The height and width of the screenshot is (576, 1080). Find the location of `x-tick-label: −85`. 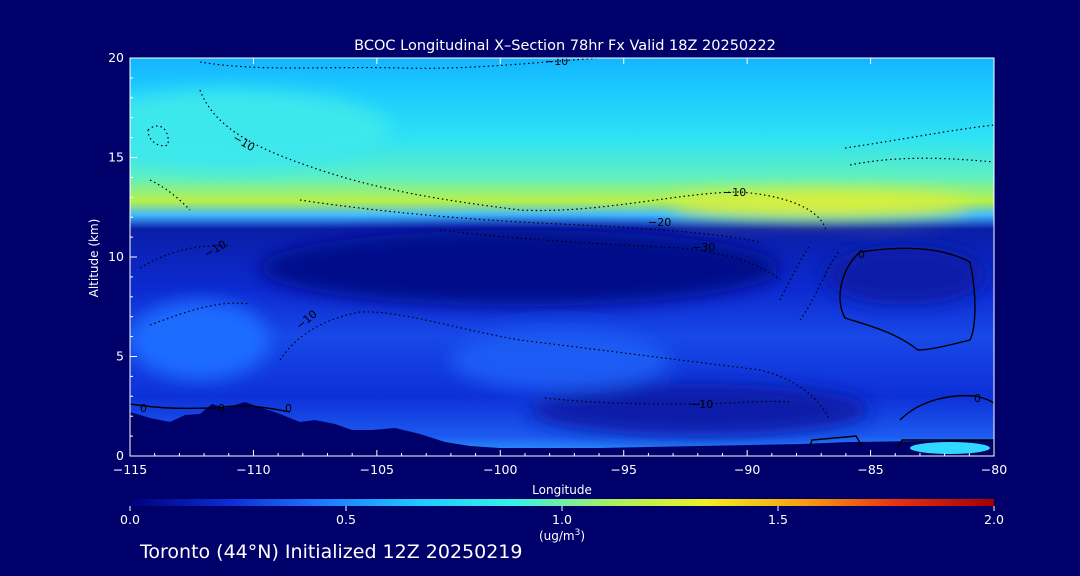

x-tick-label: −85 is located at coordinates (870, 469).